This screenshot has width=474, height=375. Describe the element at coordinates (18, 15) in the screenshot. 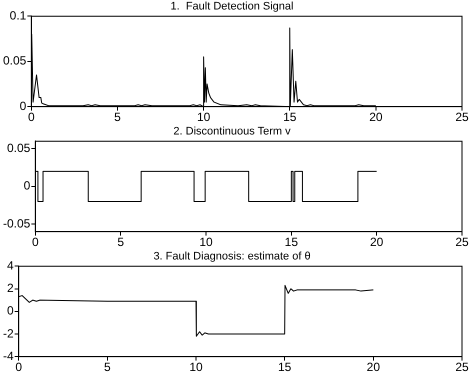

I see `y-tick-label: 0.1` at that location.